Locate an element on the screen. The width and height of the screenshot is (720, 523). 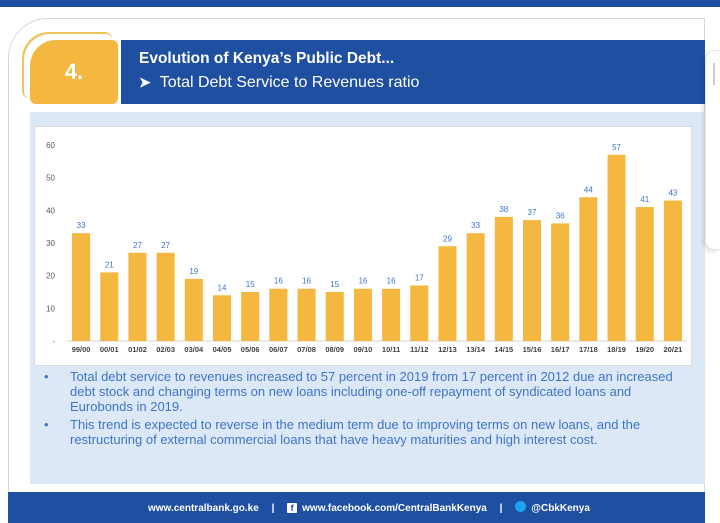
x-tick-label: 17/18 is located at coordinates (588, 349).